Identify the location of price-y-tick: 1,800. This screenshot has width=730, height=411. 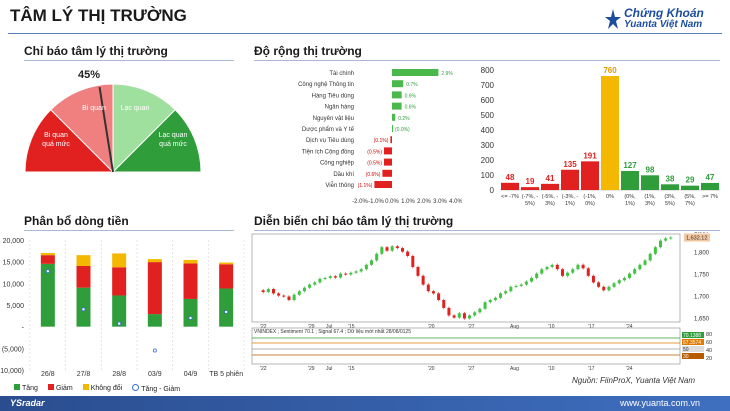
(702, 254).